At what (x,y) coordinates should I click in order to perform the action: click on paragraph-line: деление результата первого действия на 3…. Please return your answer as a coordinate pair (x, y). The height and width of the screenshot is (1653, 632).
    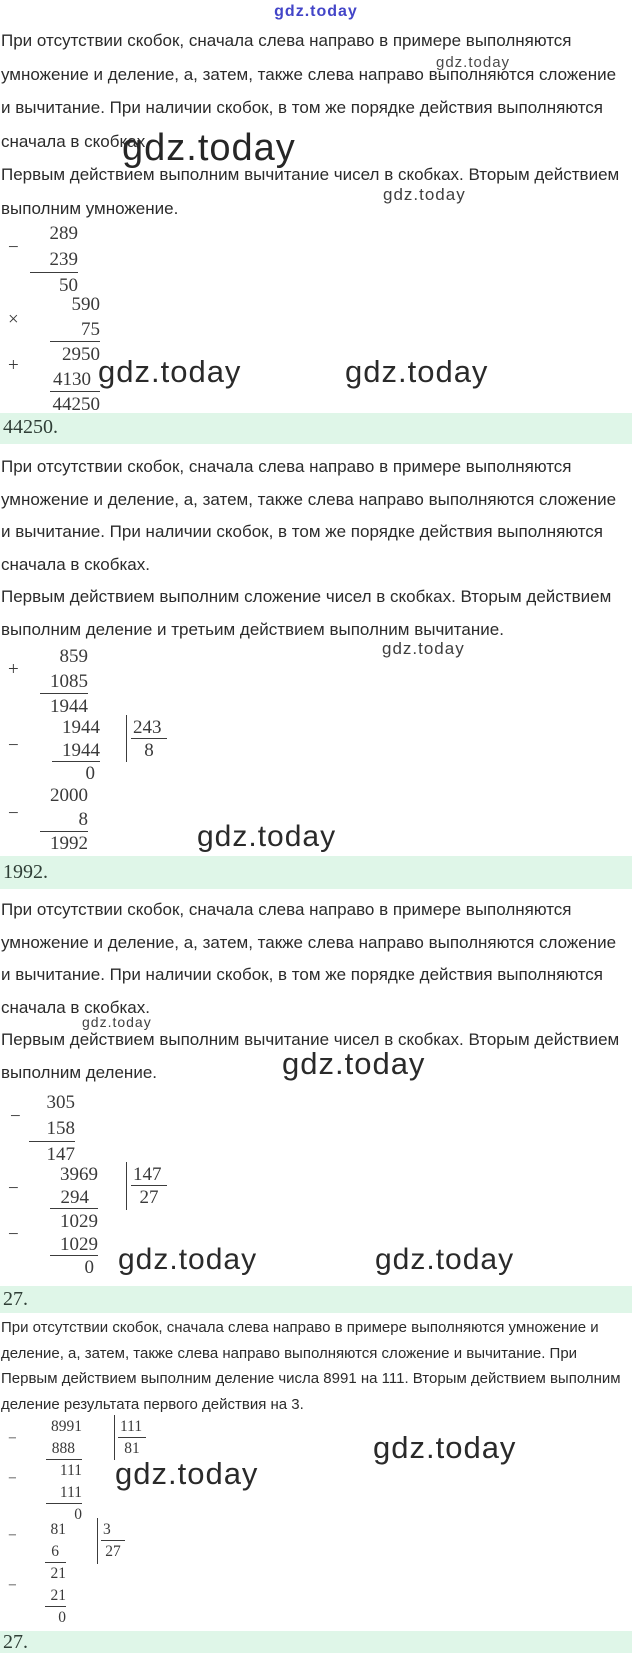
    Looking at the image, I should click on (152, 1404).